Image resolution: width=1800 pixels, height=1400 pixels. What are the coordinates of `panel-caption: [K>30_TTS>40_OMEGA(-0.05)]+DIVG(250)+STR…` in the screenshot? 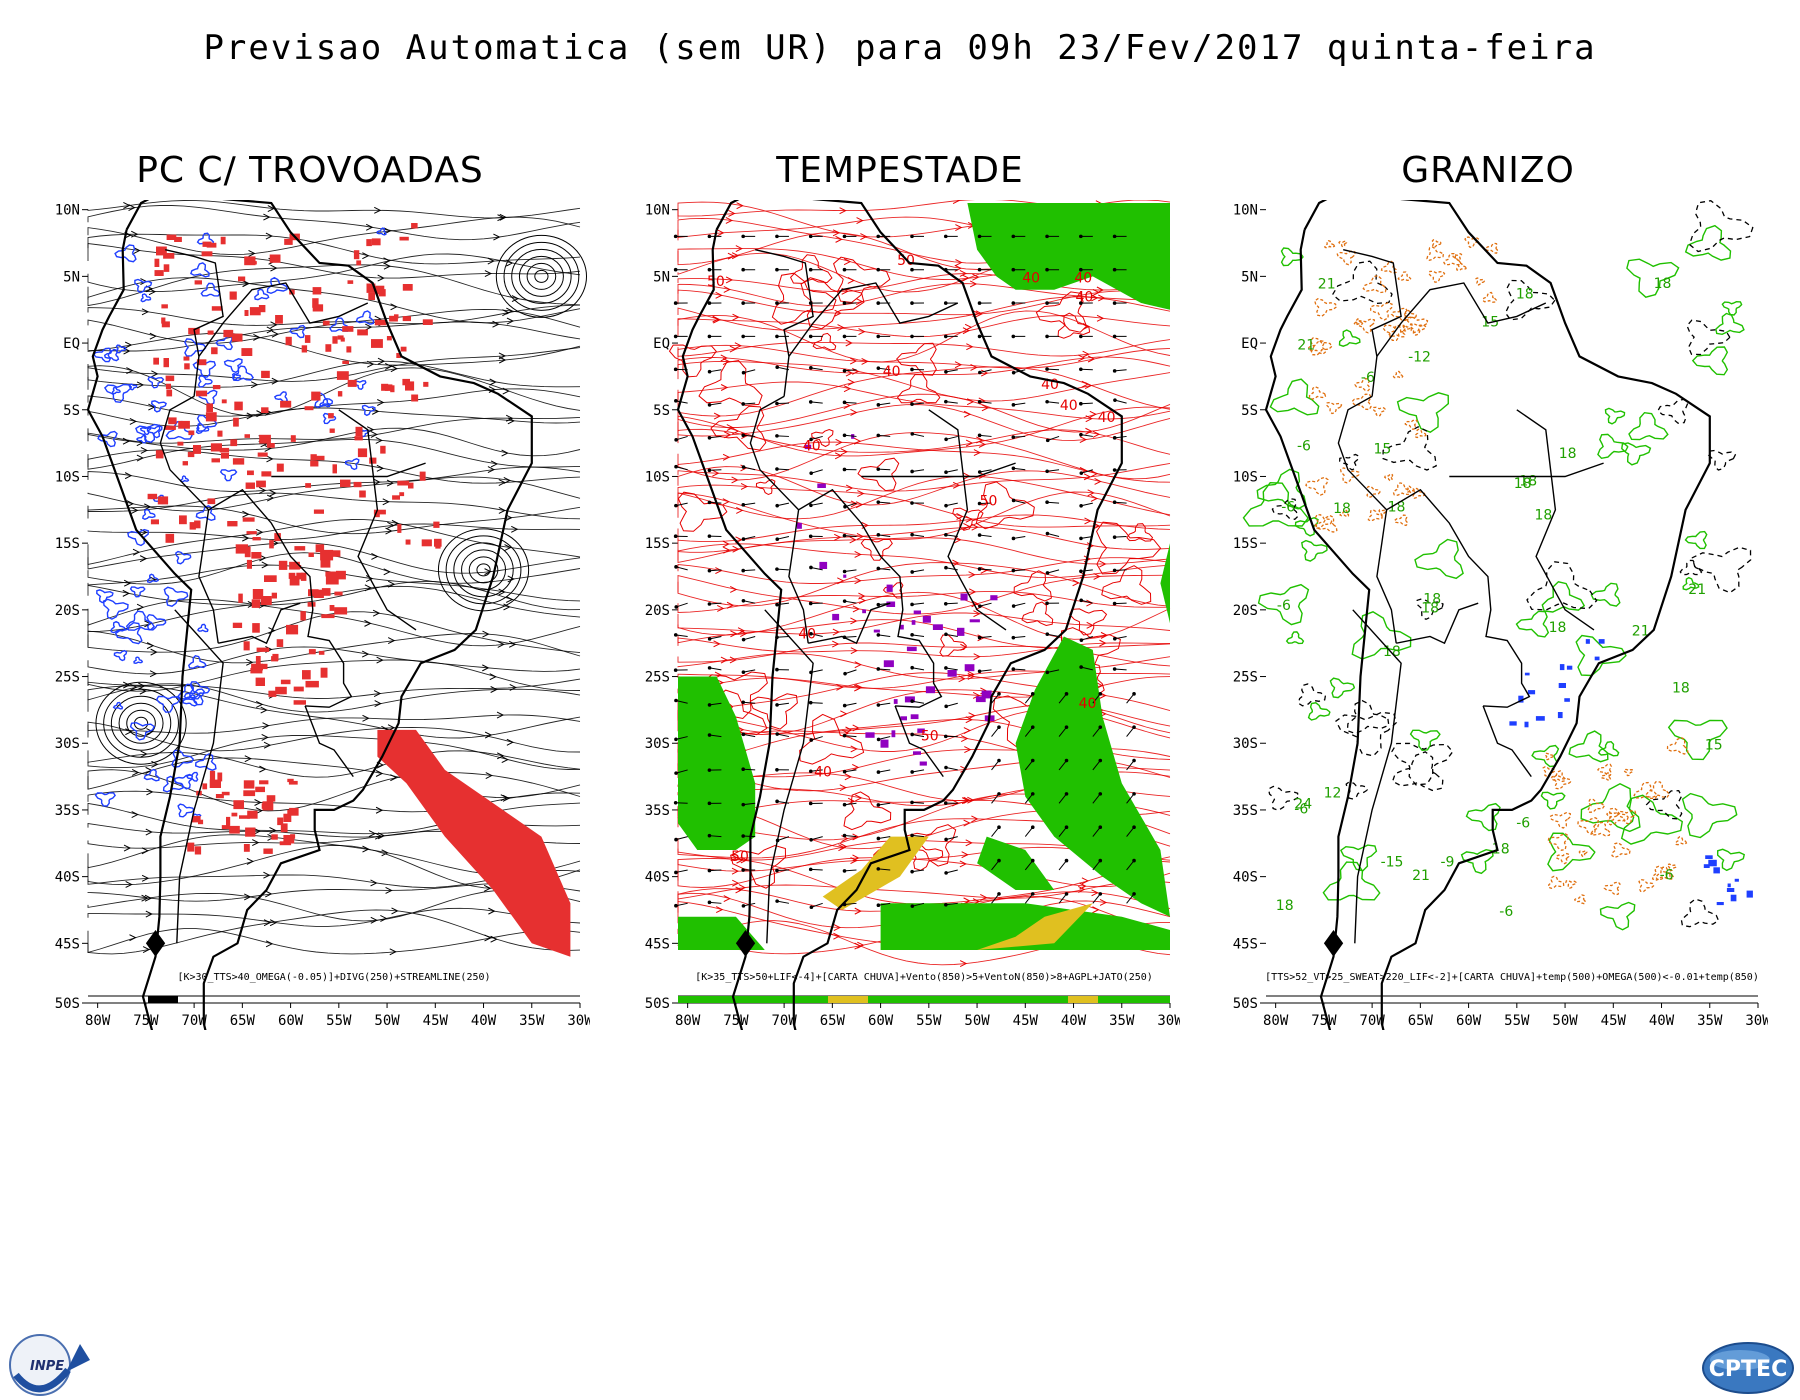 It's located at (333, 977).